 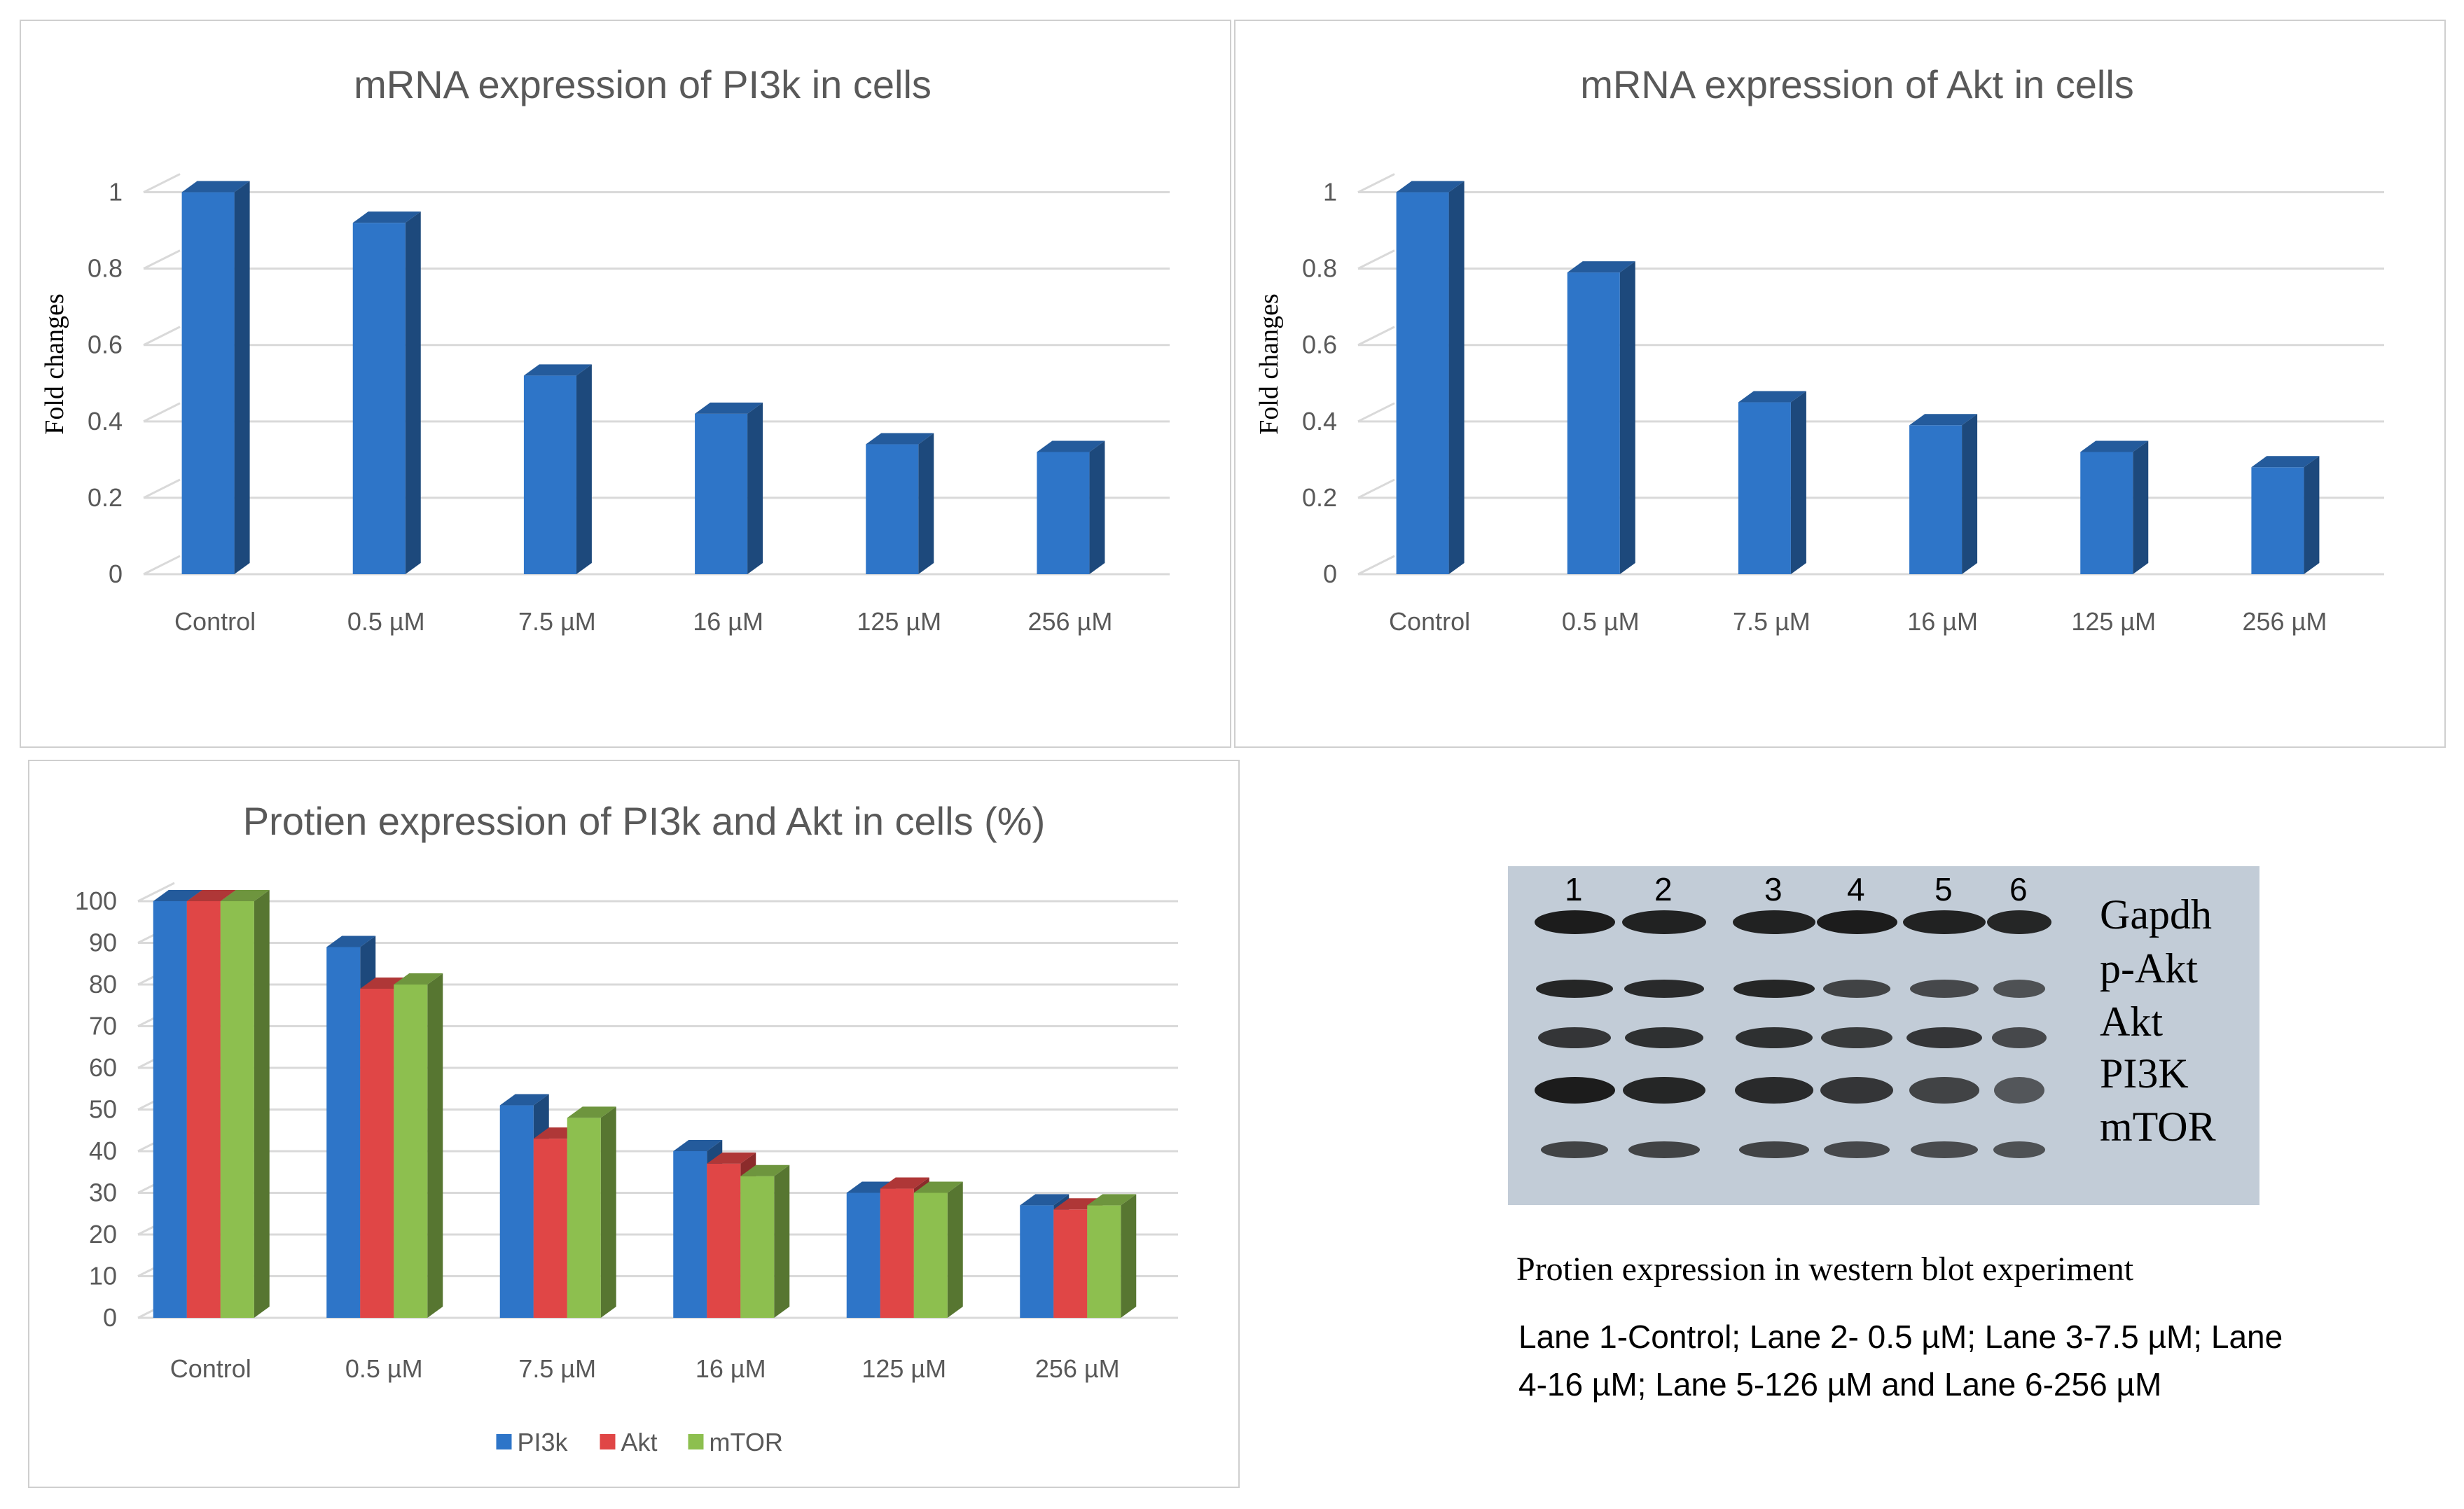 I want to click on lane-number: 4, so click(x=1856, y=889).